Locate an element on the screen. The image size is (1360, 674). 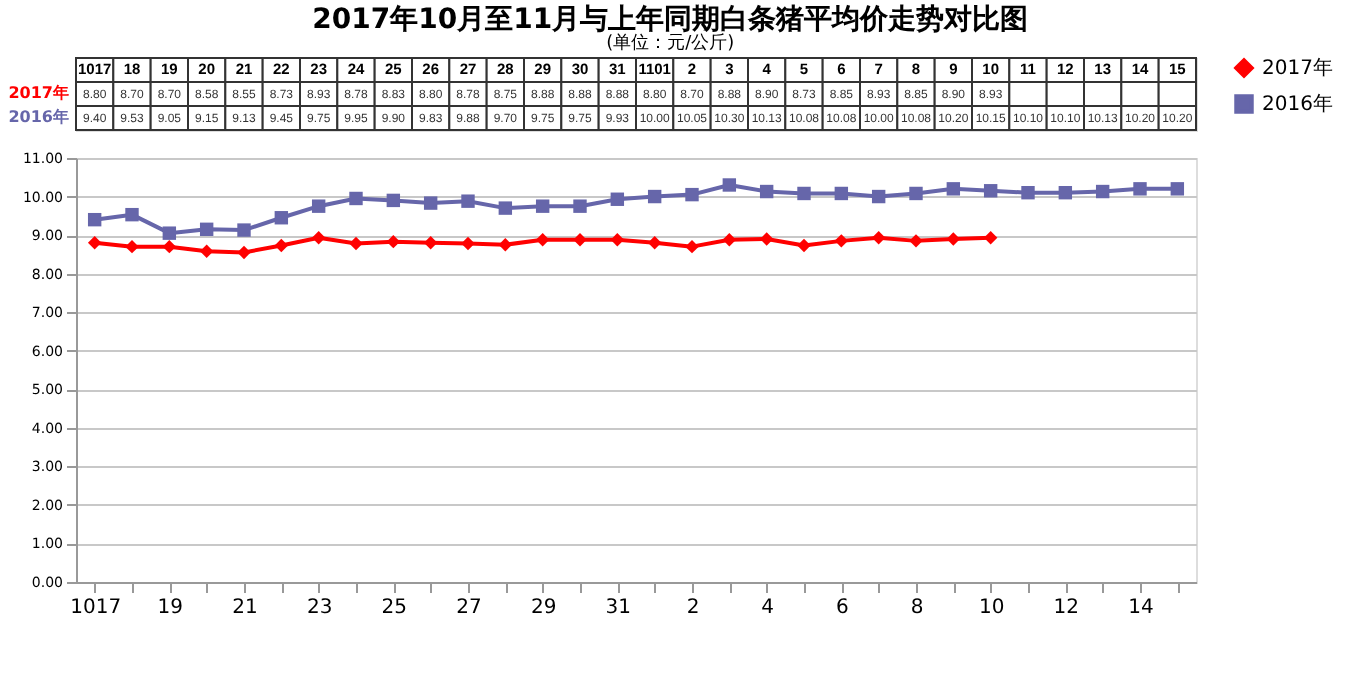
text: 2016年 is located at coordinates (38, 117).